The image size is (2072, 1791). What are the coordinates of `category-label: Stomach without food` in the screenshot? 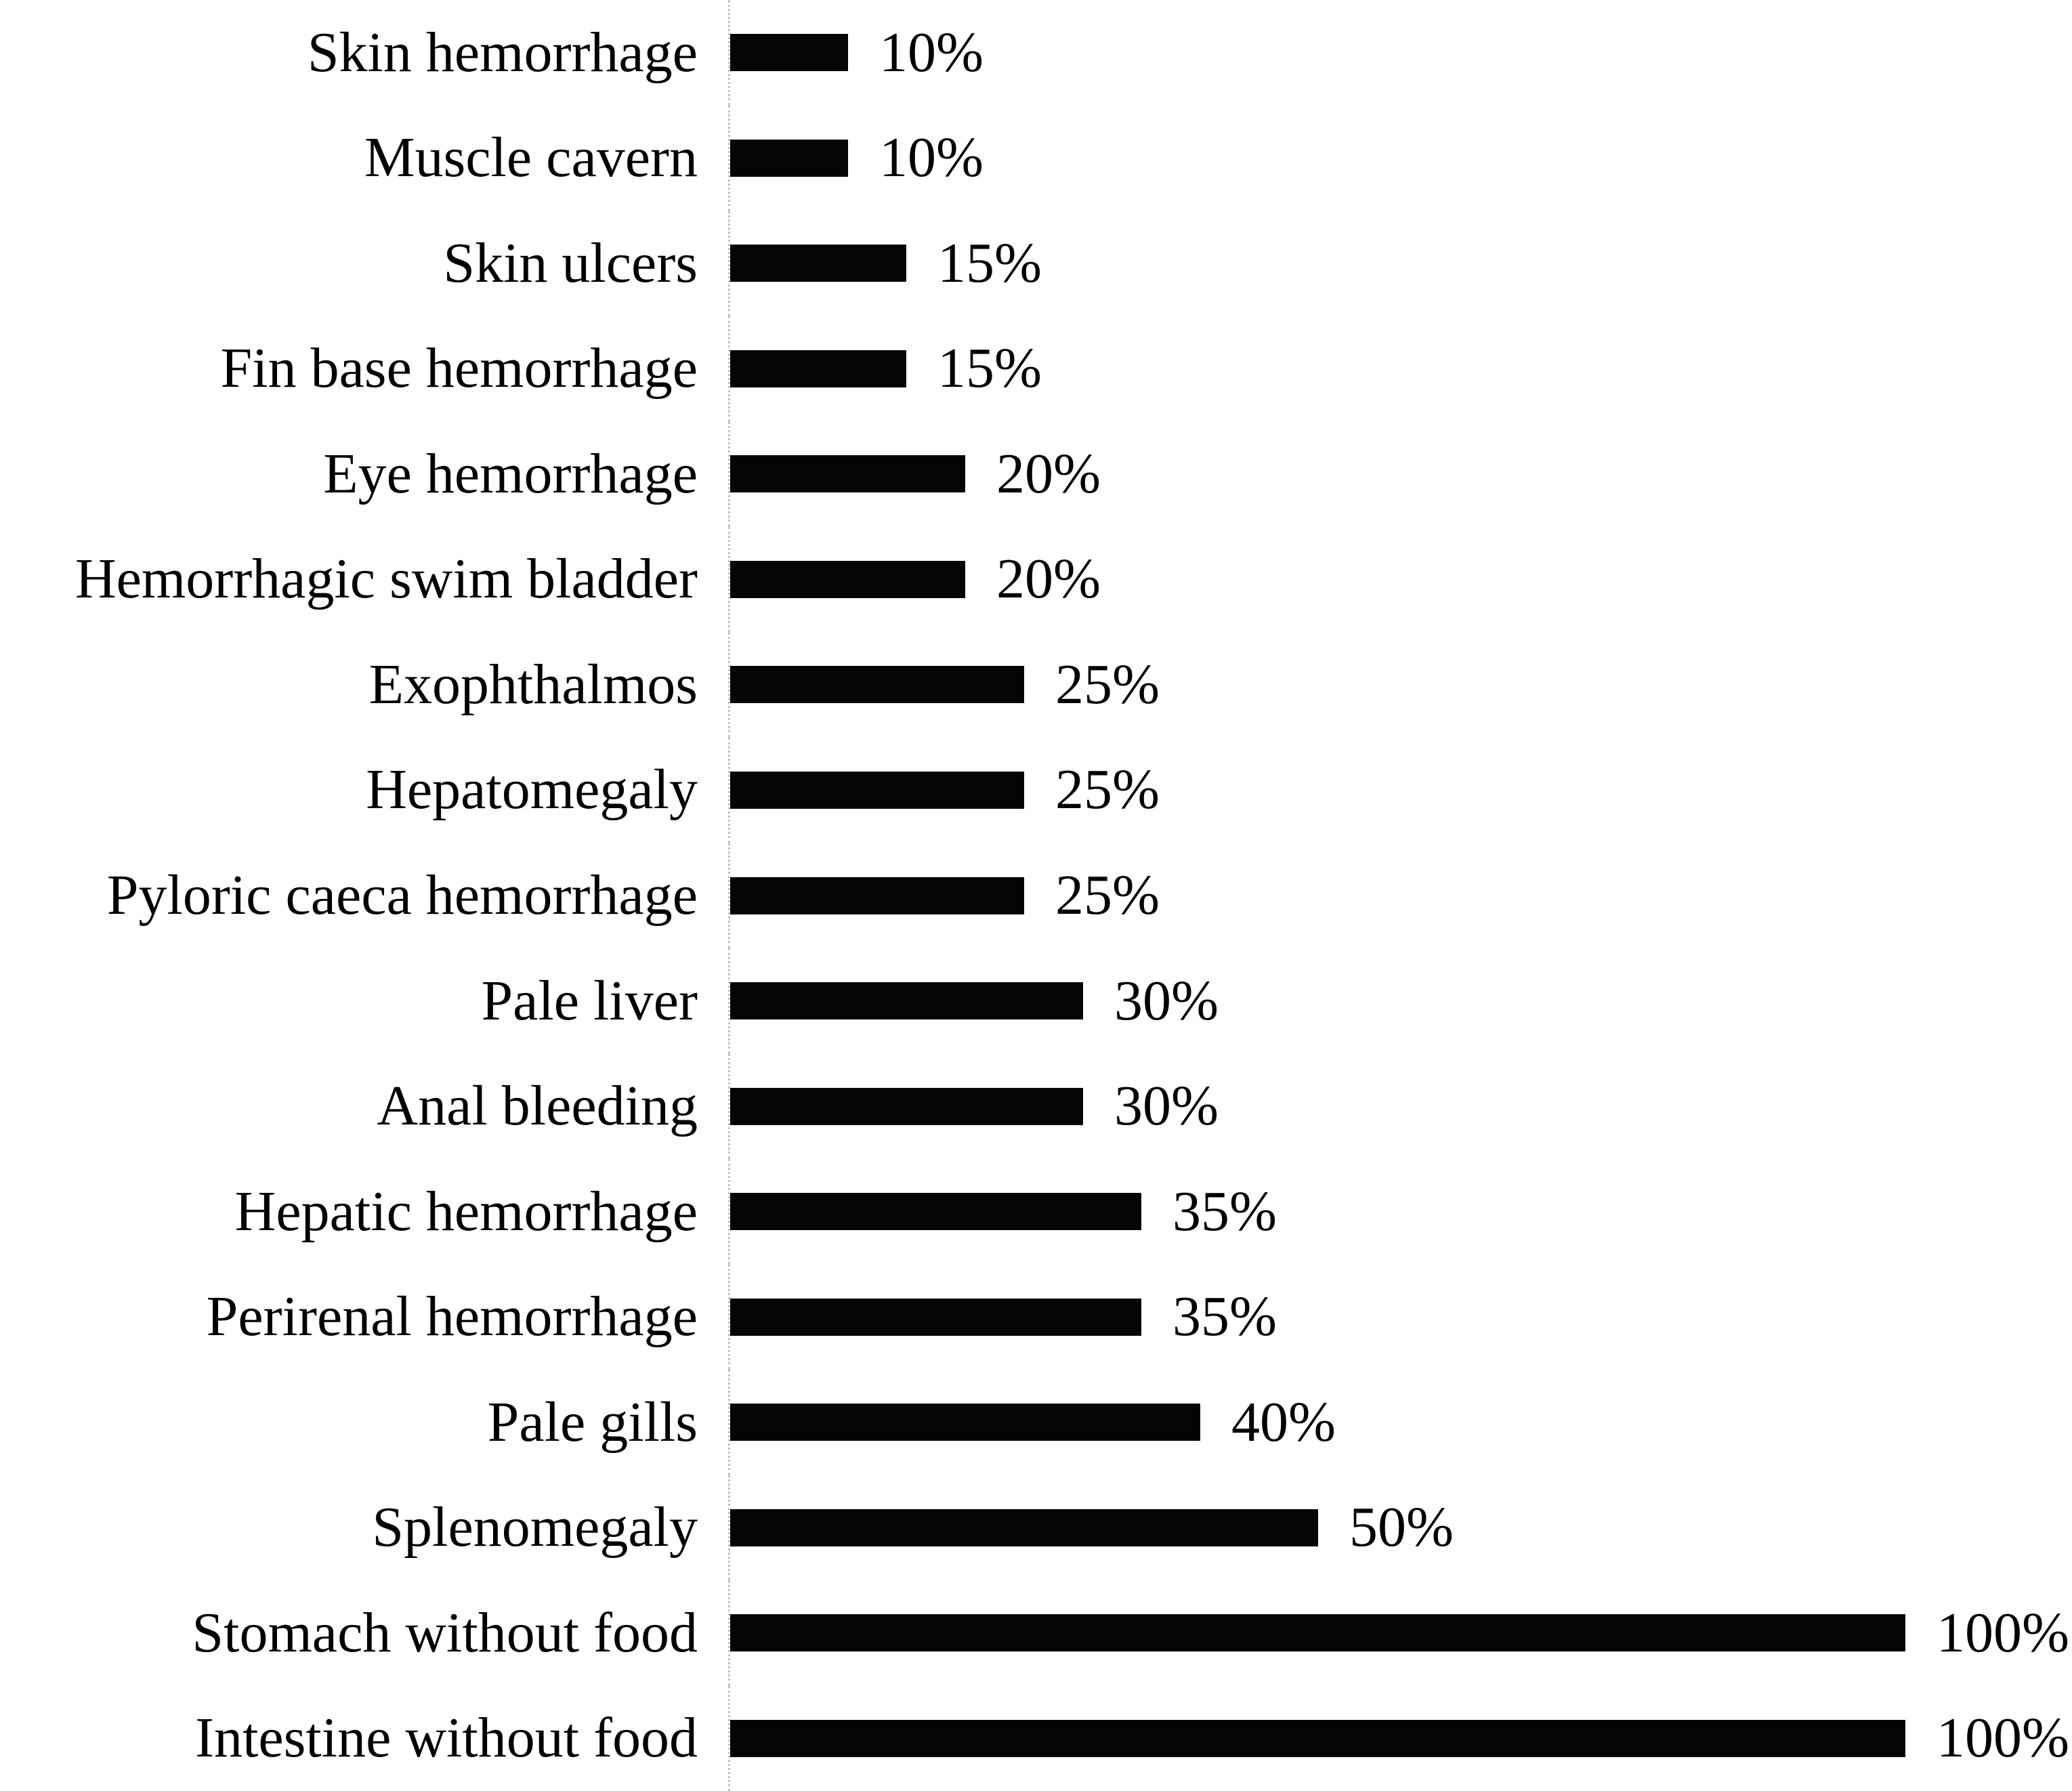 It's located at (445, 1632).